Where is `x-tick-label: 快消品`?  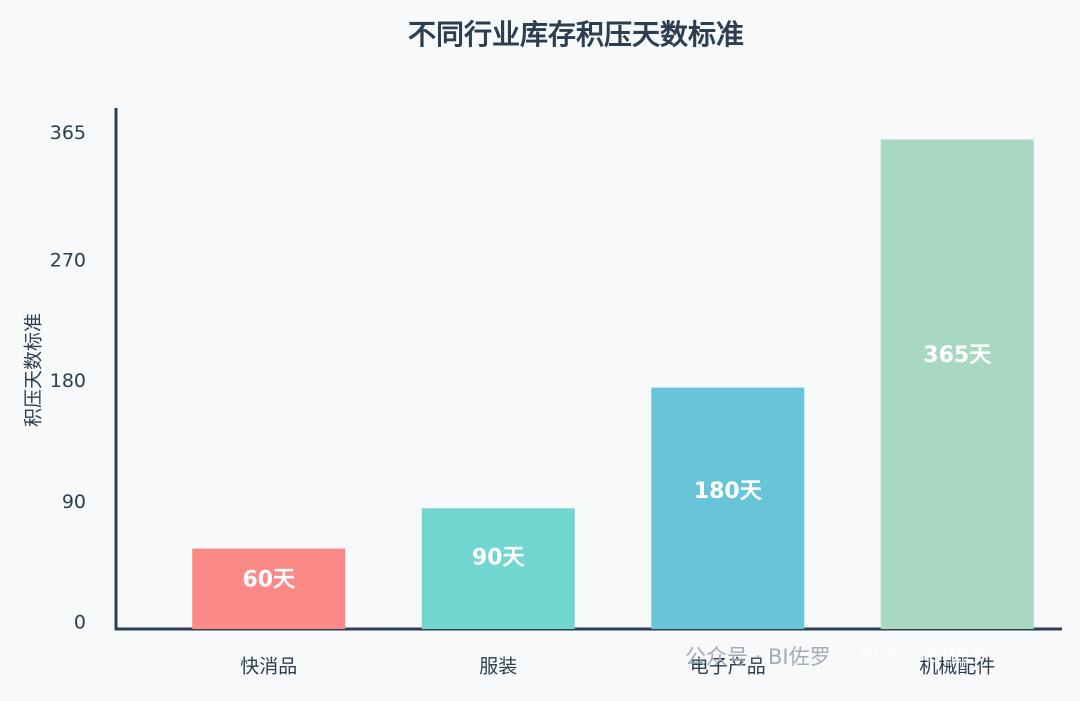 x-tick-label: 快消品 is located at coordinates (268, 667).